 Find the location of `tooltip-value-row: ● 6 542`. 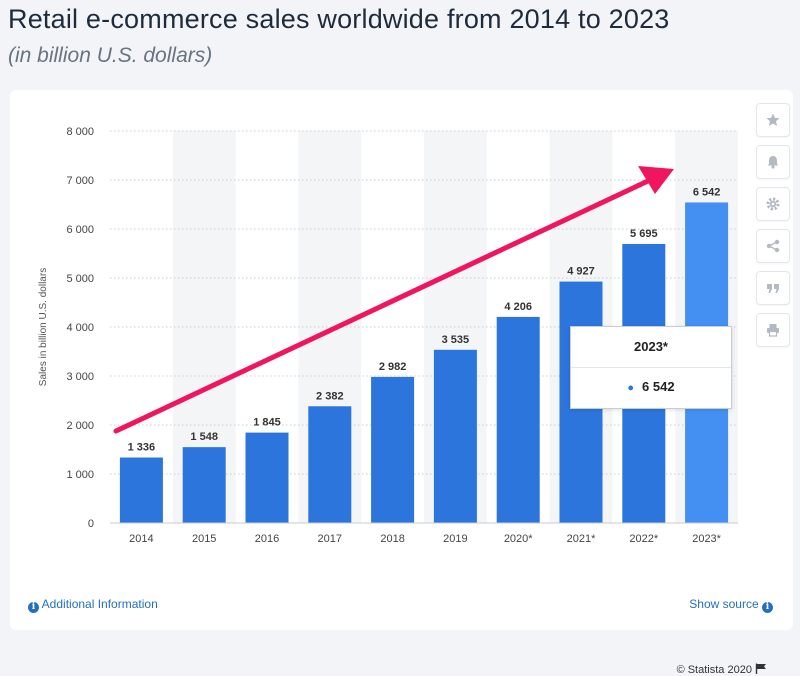

tooltip-value-row: ● 6 542 is located at coordinates (651, 388).